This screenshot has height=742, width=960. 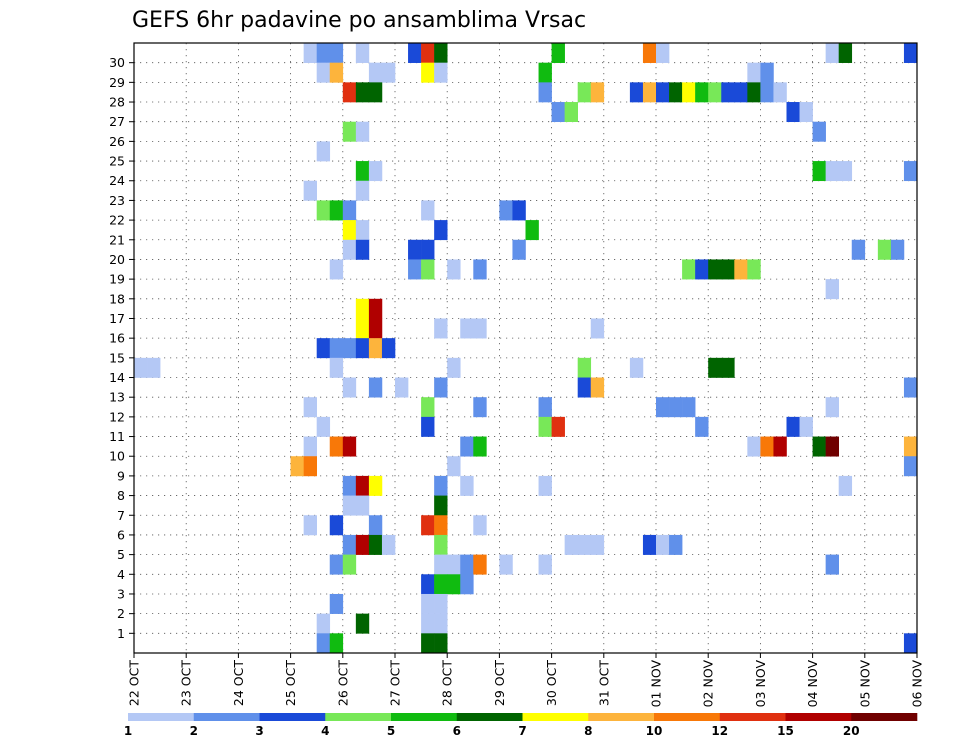 I want to click on y-tick-label: 11, so click(x=117, y=436).